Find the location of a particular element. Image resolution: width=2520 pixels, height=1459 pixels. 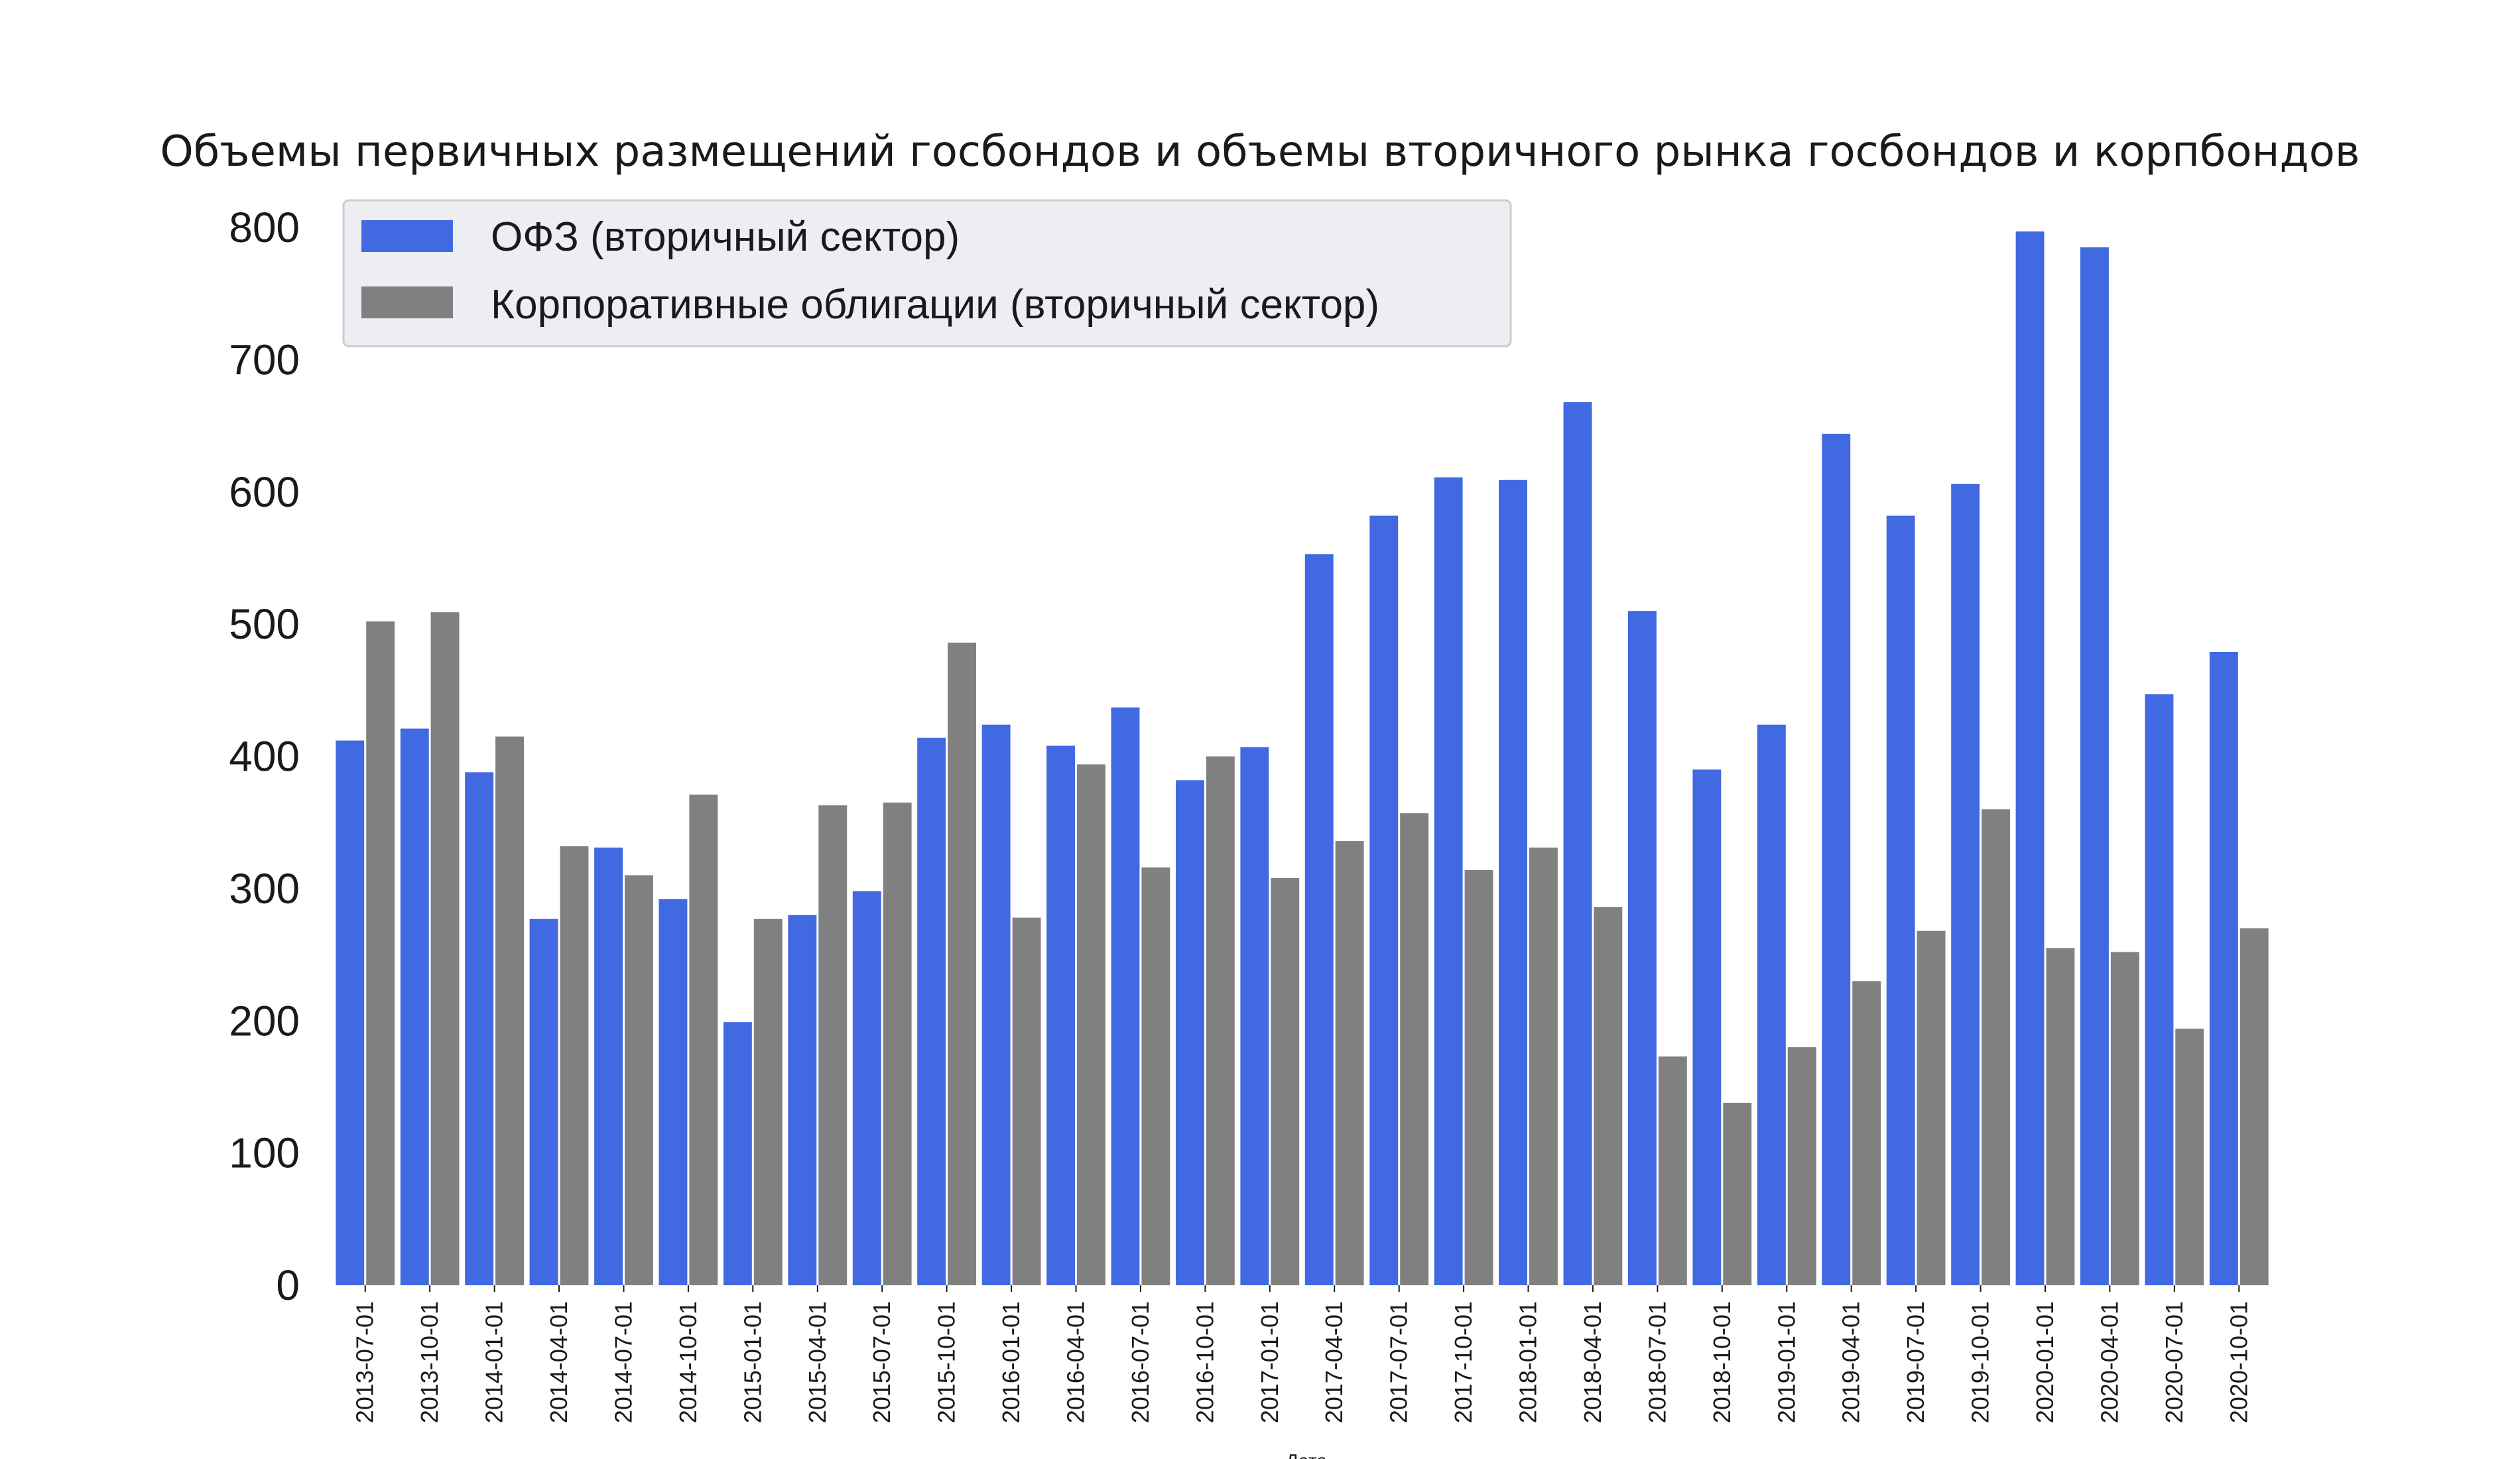

x-tick-label-2014-01-01: 2014-01-01 is located at coordinates (494, 1362).